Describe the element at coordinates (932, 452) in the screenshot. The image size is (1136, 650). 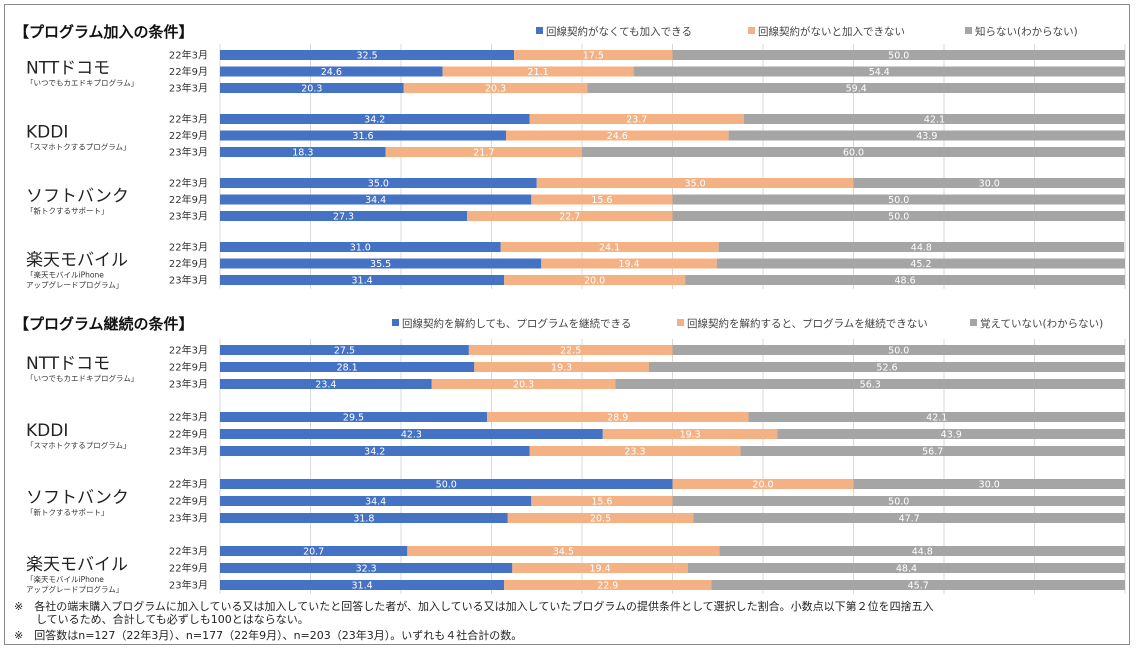
I see `bar-value-label: 56.7` at that location.